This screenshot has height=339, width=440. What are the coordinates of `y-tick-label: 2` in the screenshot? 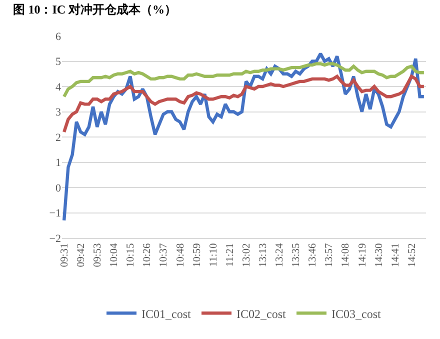 It's located at (58, 138).